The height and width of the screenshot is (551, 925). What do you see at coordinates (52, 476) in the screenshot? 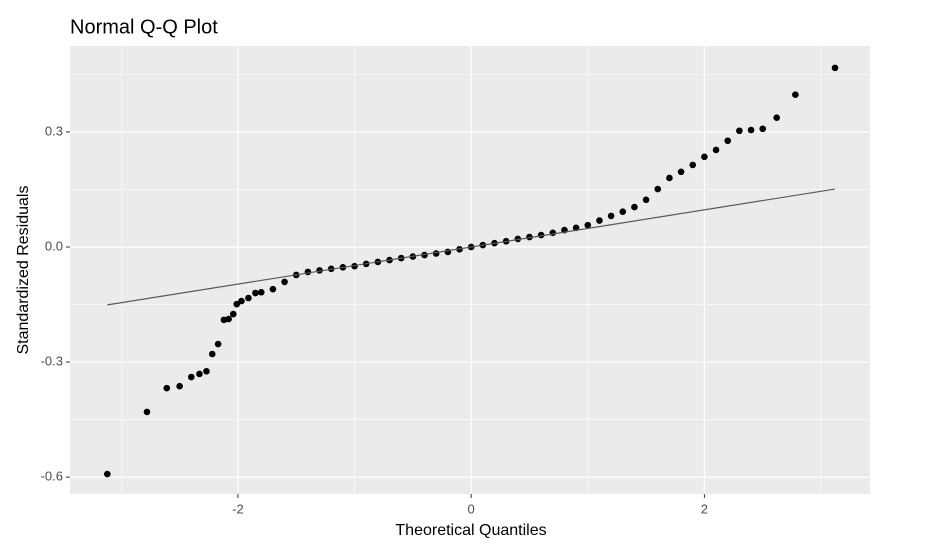
I see `y-tick-label: -0.6` at bounding box center [52, 476].